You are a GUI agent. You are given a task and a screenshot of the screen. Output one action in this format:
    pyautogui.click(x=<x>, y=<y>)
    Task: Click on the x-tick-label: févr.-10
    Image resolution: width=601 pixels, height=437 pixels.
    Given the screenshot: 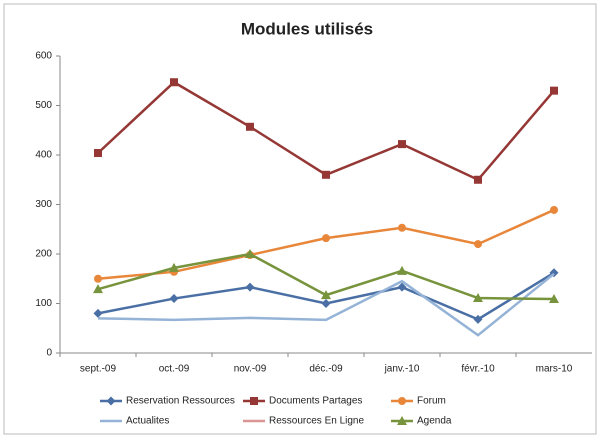 What is the action you would take?
    pyautogui.click(x=478, y=369)
    